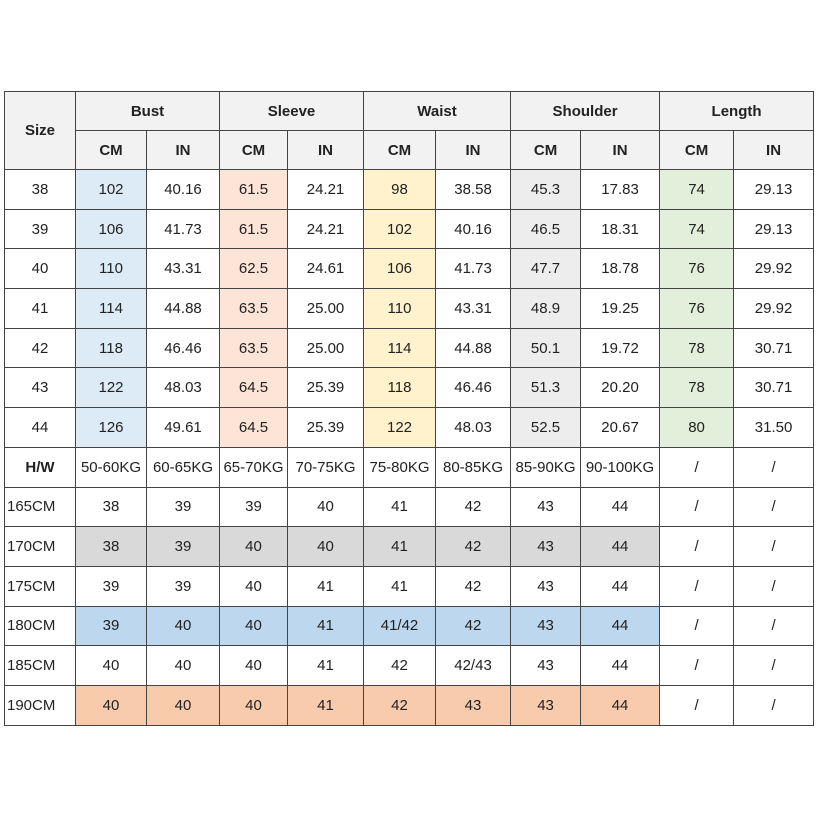 This screenshot has height=816, width=816. Describe the element at coordinates (40, 130) in the screenshot. I see `size-header: Size` at that location.